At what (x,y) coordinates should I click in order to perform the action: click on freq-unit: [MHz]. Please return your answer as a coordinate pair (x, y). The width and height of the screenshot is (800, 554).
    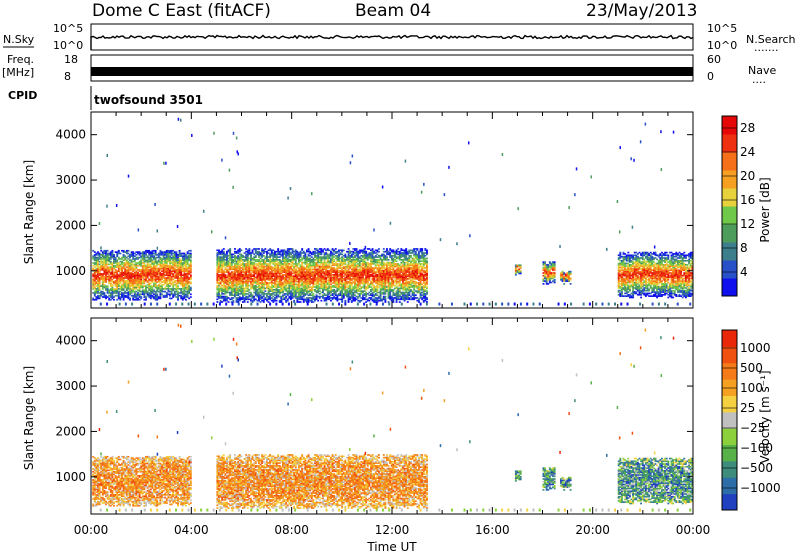
    Looking at the image, I should click on (18, 72).